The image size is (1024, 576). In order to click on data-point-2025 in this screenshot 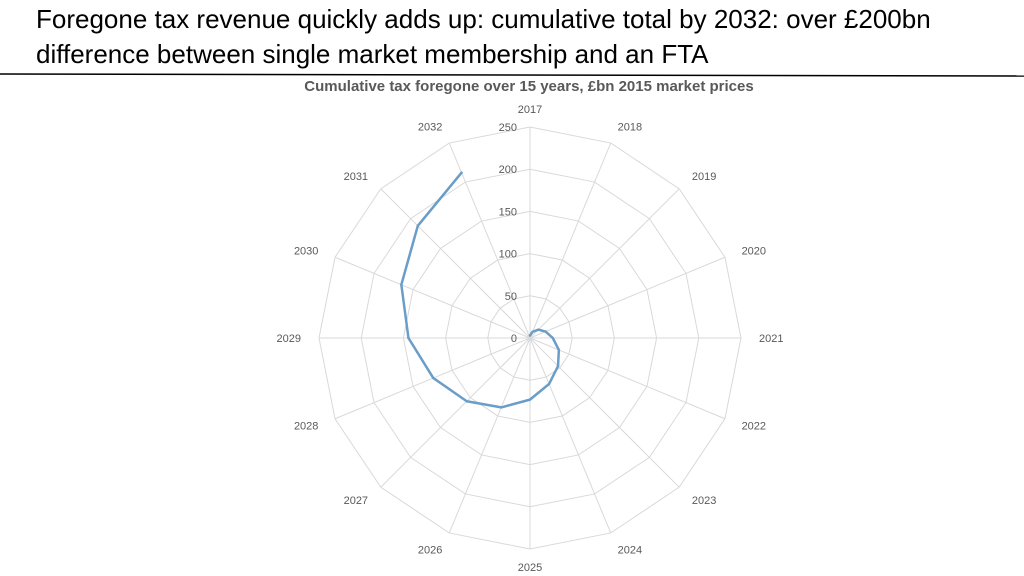, I will do `click(530, 399)`.